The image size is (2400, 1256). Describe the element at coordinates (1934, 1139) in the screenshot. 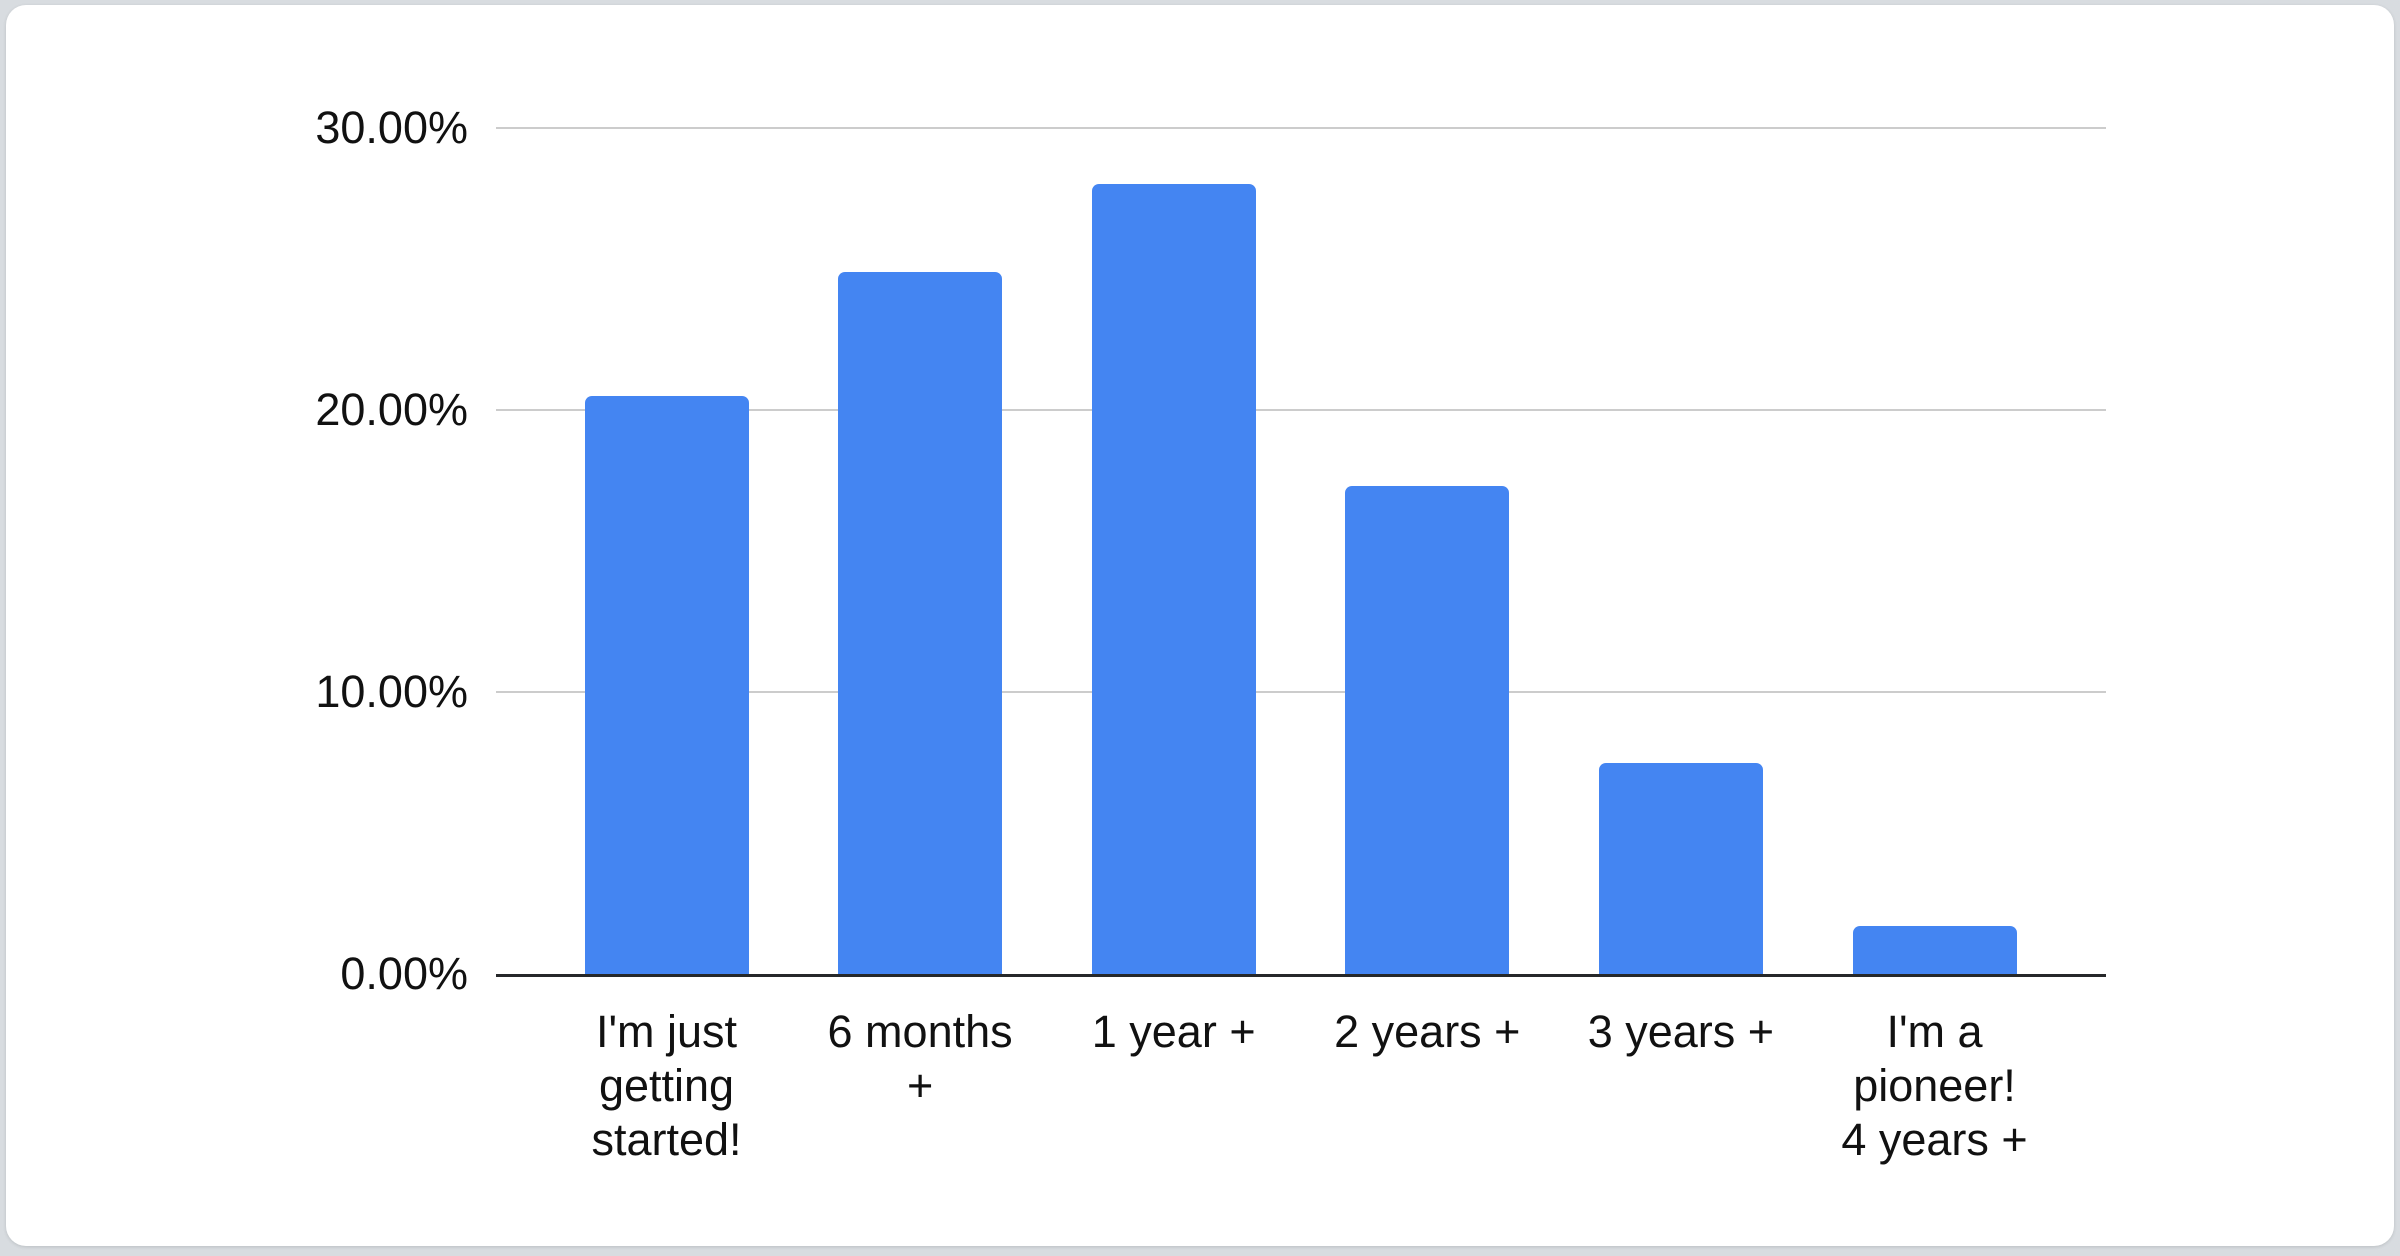

I see `x-tick-line: 4 years +` at that location.